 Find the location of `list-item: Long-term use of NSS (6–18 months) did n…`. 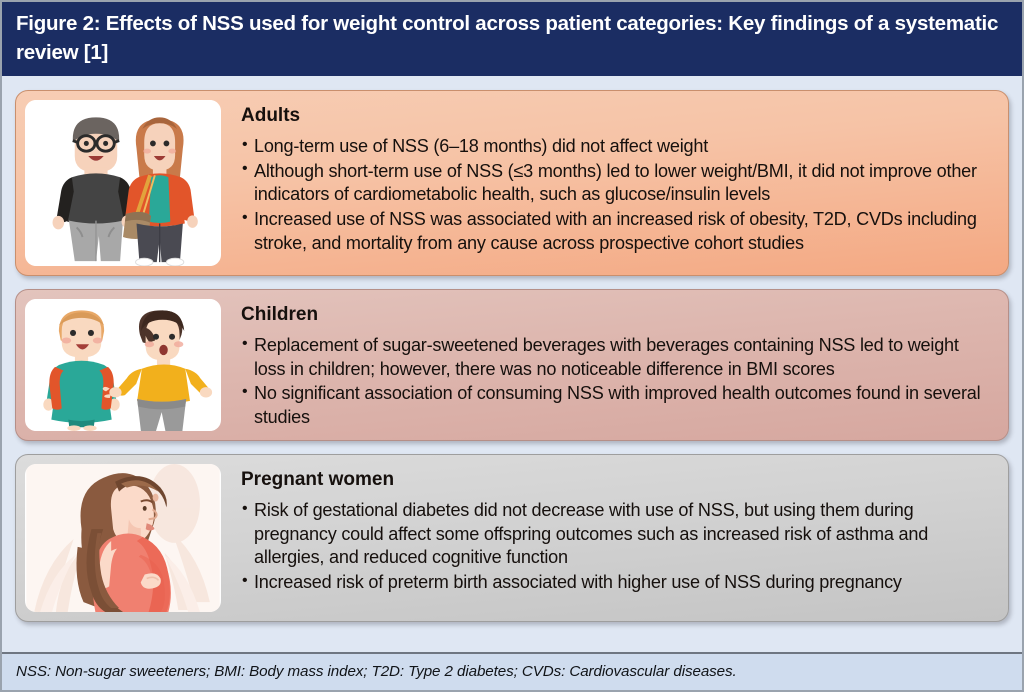

list-item: Long-term use of NSS (6–18 months) did n… is located at coordinates (616, 147).